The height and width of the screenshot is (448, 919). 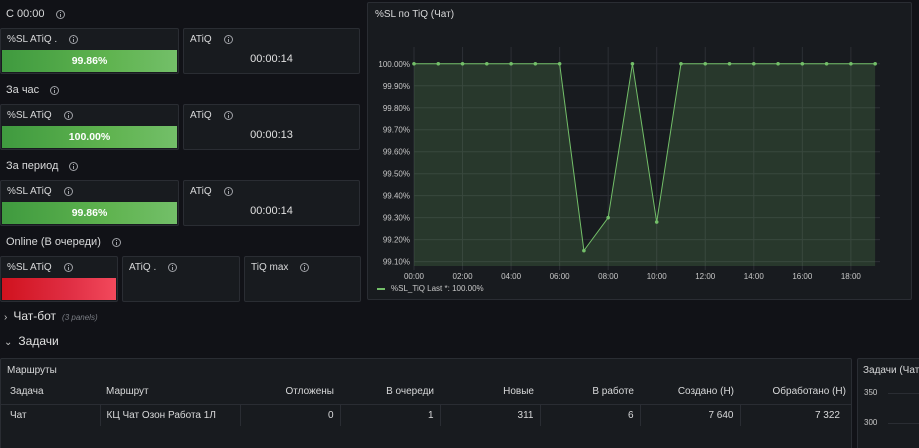 What do you see at coordinates (289, 414) in the screenshot?
I see `table-cell: 0` at bounding box center [289, 414].